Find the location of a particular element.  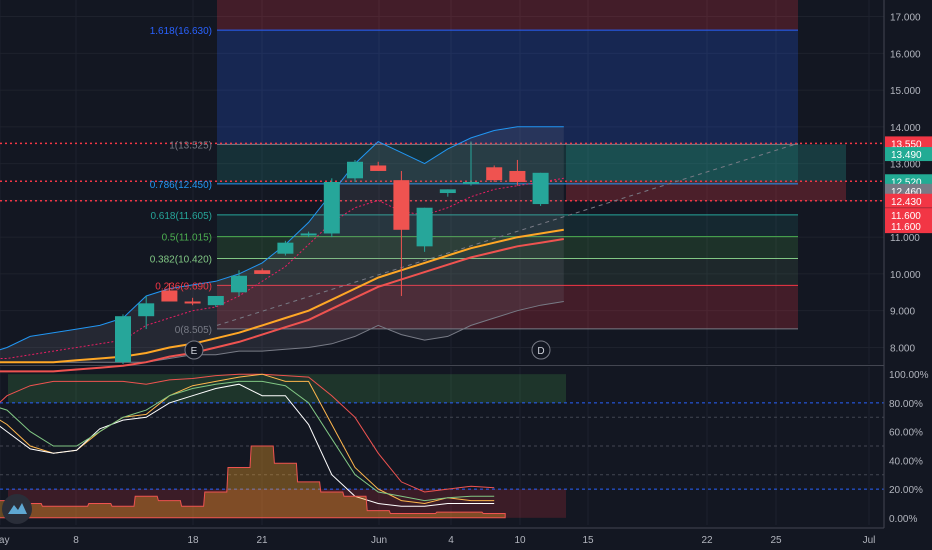

fib-label: 1(13.525) is located at coordinates (190, 145).